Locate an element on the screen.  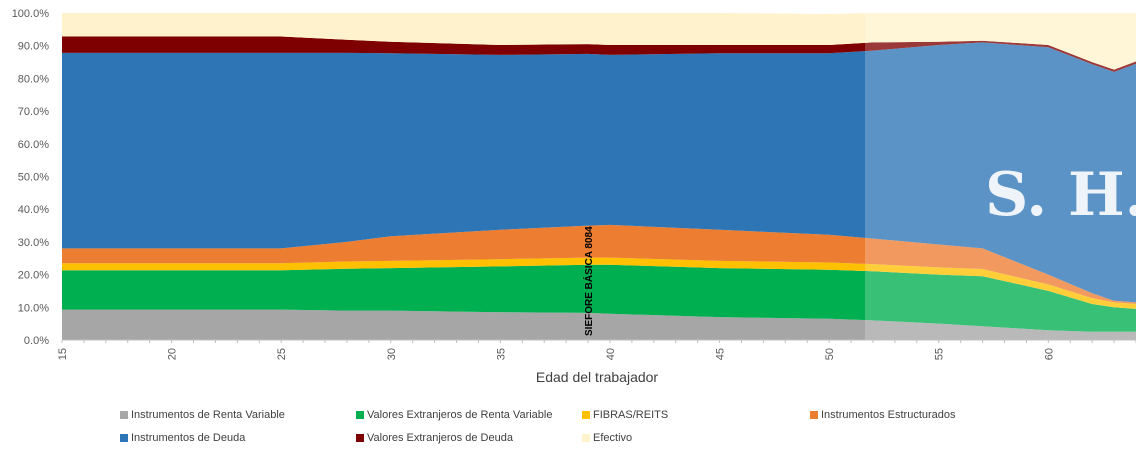
y-tick-label: 60.0% is located at coordinates (33, 145).